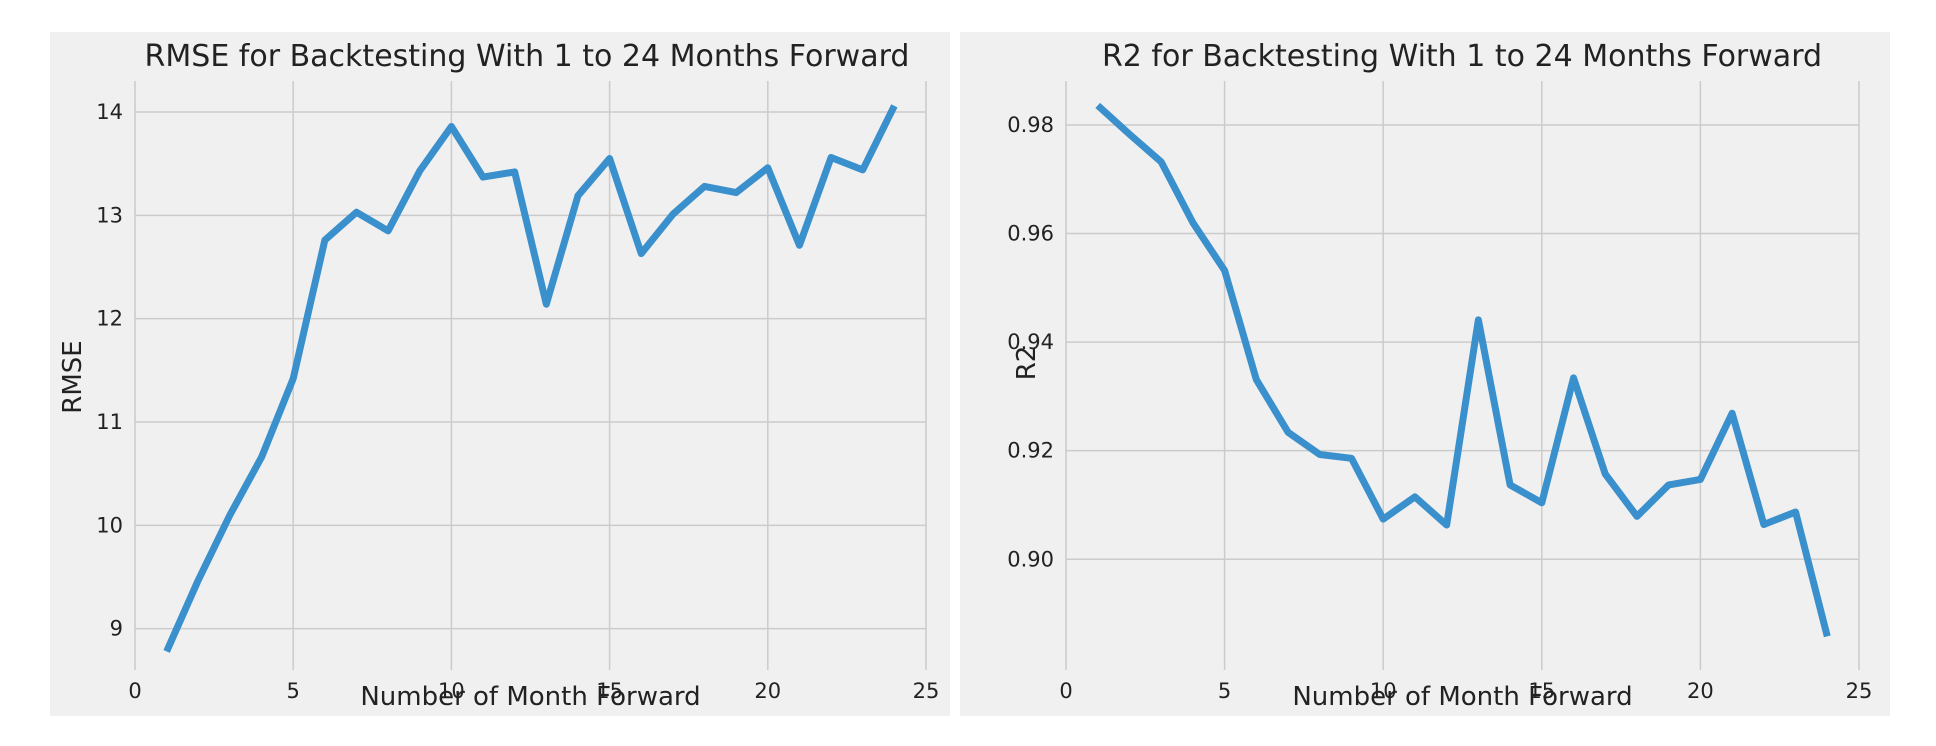 The height and width of the screenshot is (746, 1936). What do you see at coordinates (109, 525) in the screenshot?
I see `y-tick-label: 10` at bounding box center [109, 525].